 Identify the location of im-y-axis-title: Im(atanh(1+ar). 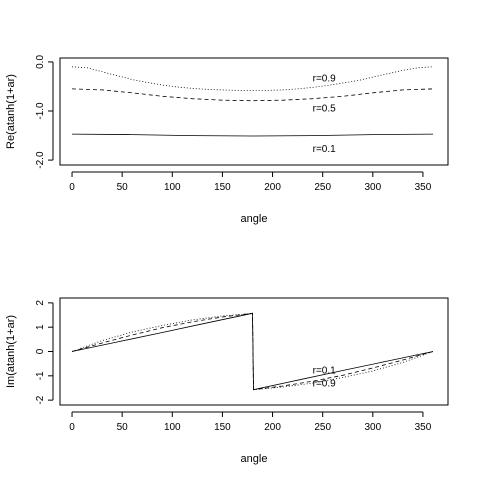
(11, 351).